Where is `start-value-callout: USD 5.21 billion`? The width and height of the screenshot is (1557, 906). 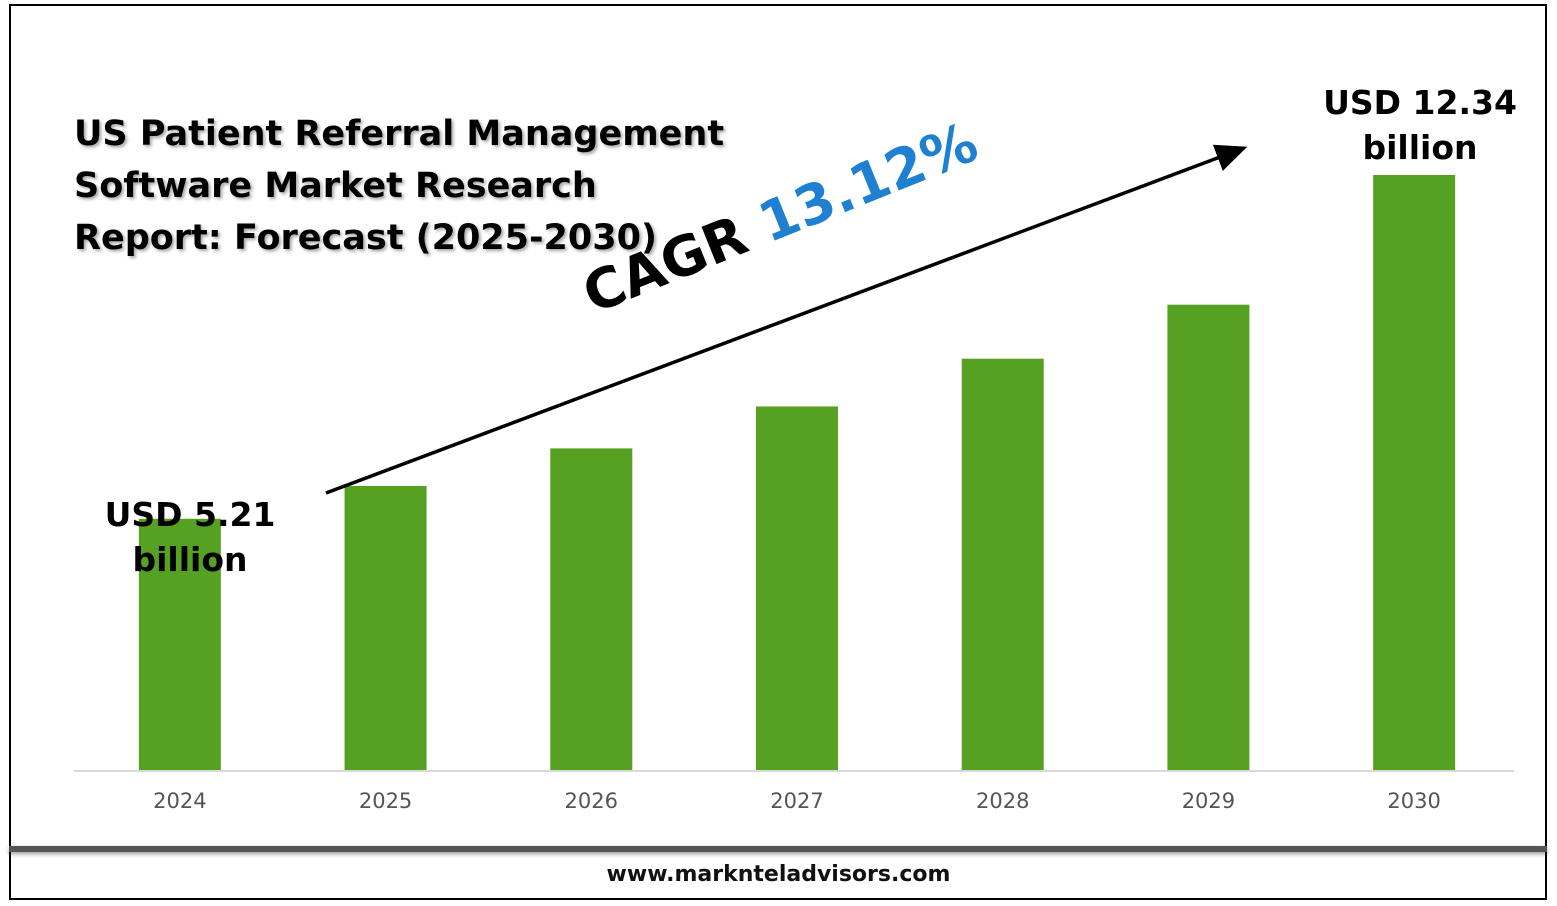
start-value-callout: USD 5.21 billion is located at coordinates (190, 537).